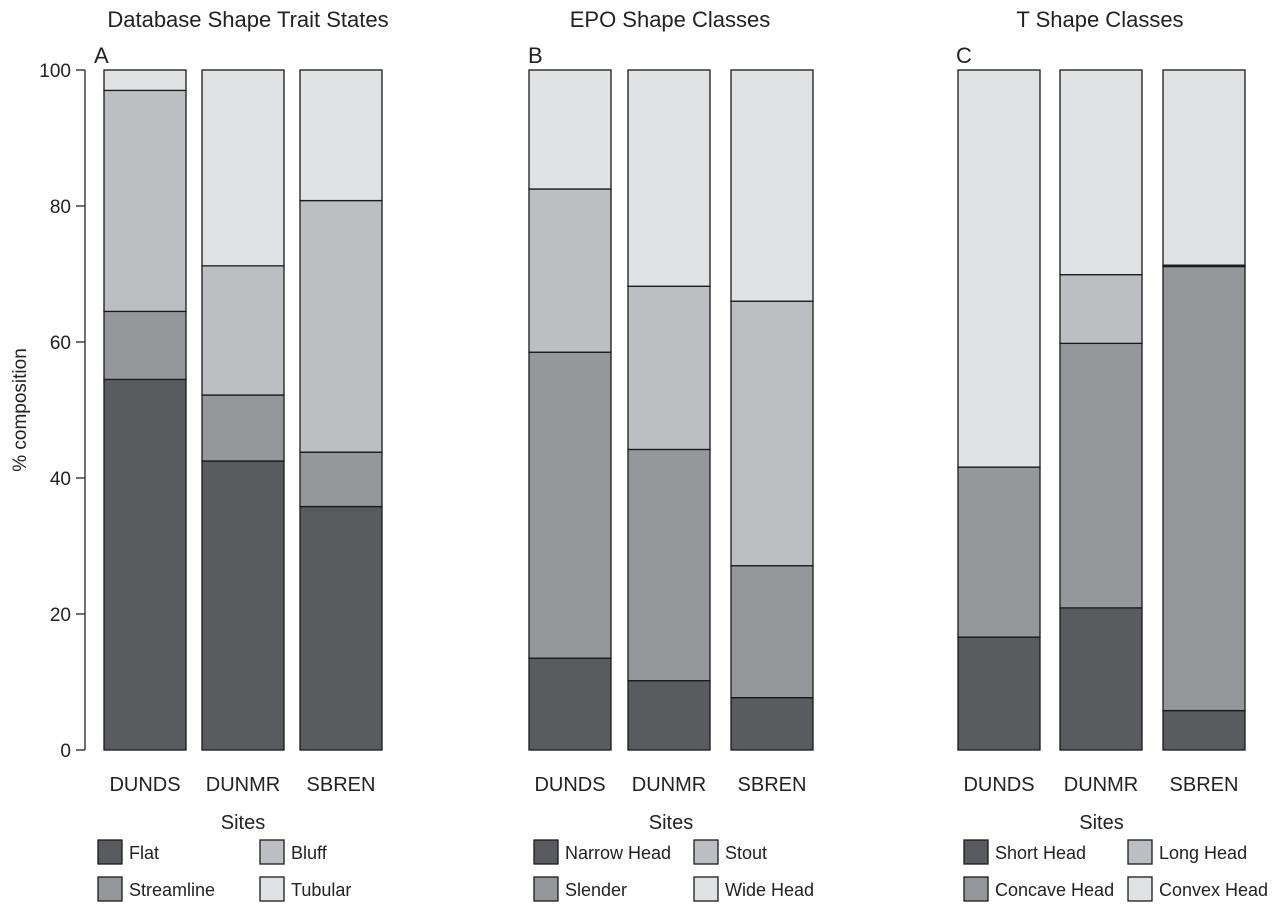 The width and height of the screenshot is (1286, 904). What do you see at coordinates (65, 751) in the screenshot?
I see `y-tick-label: 0` at bounding box center [65, 751].